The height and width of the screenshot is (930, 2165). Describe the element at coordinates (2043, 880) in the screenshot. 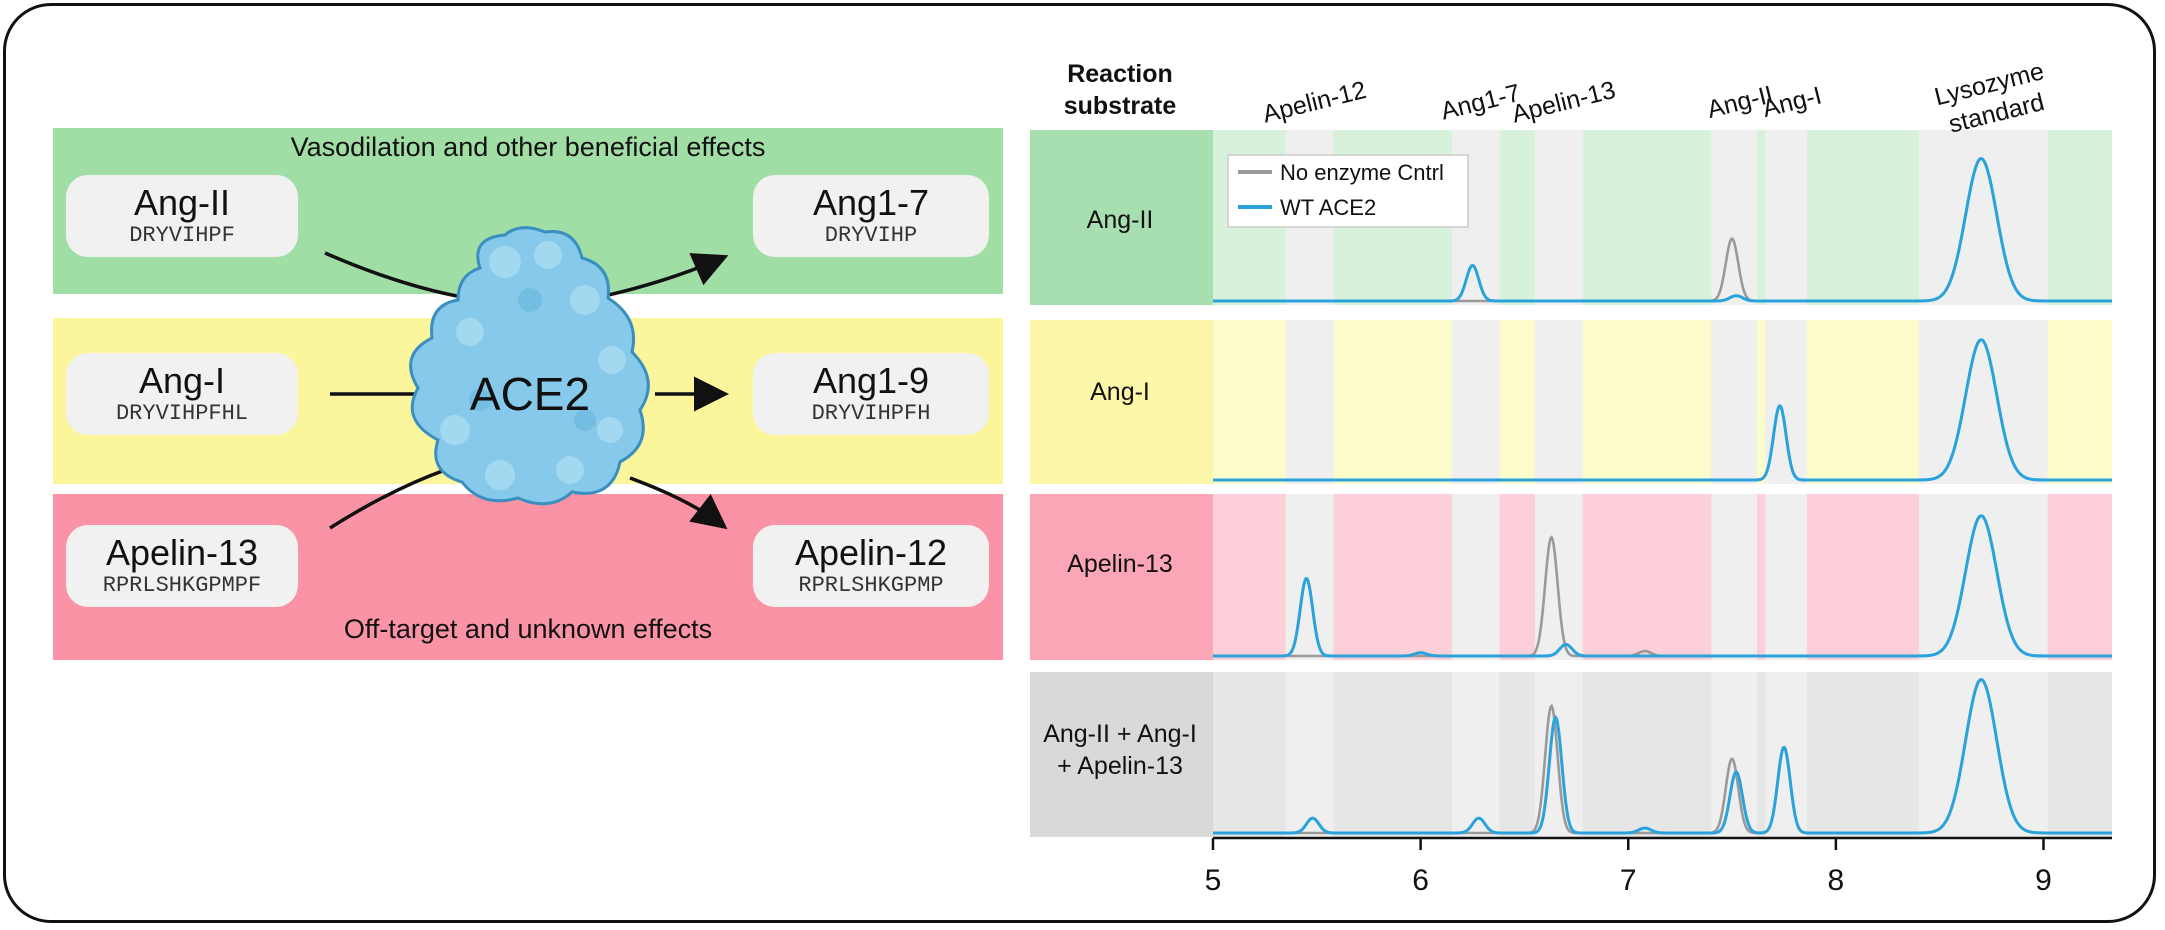

I see `x-tick-label: 9` at that location.